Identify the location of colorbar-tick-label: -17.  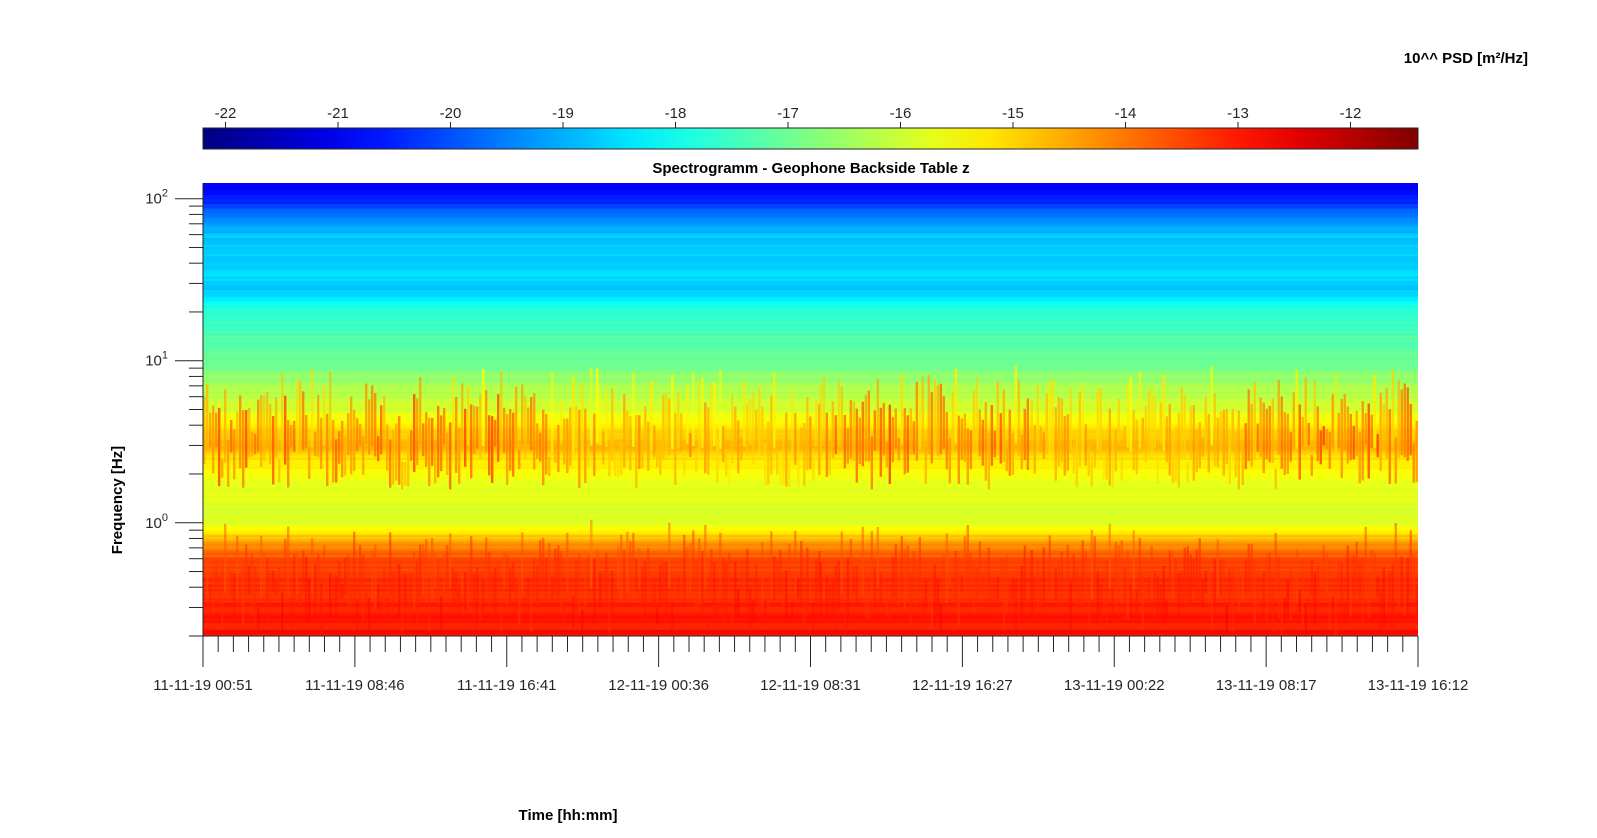
(788, 113).